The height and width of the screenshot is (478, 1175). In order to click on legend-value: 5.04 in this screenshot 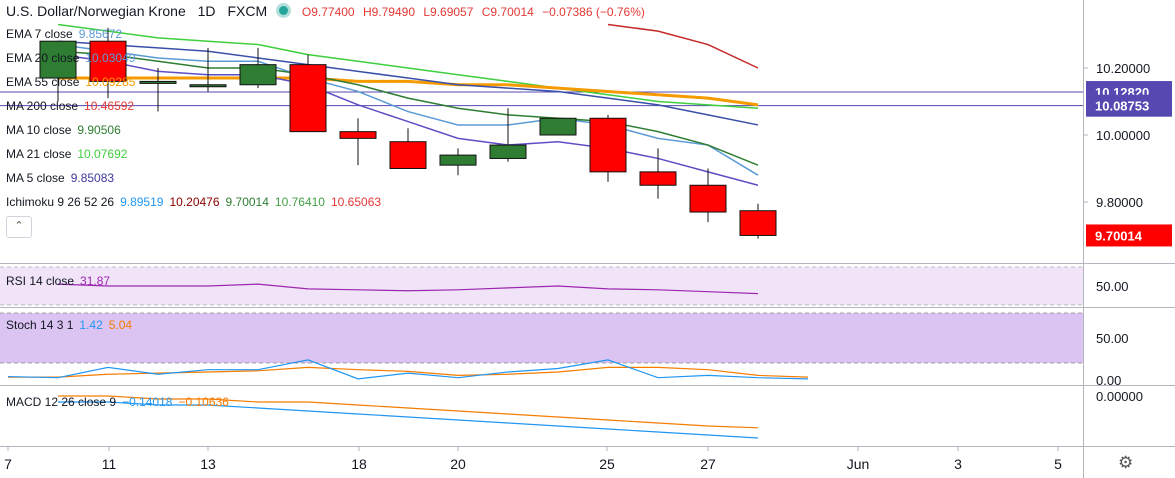, I will do `click(120, 325)`.